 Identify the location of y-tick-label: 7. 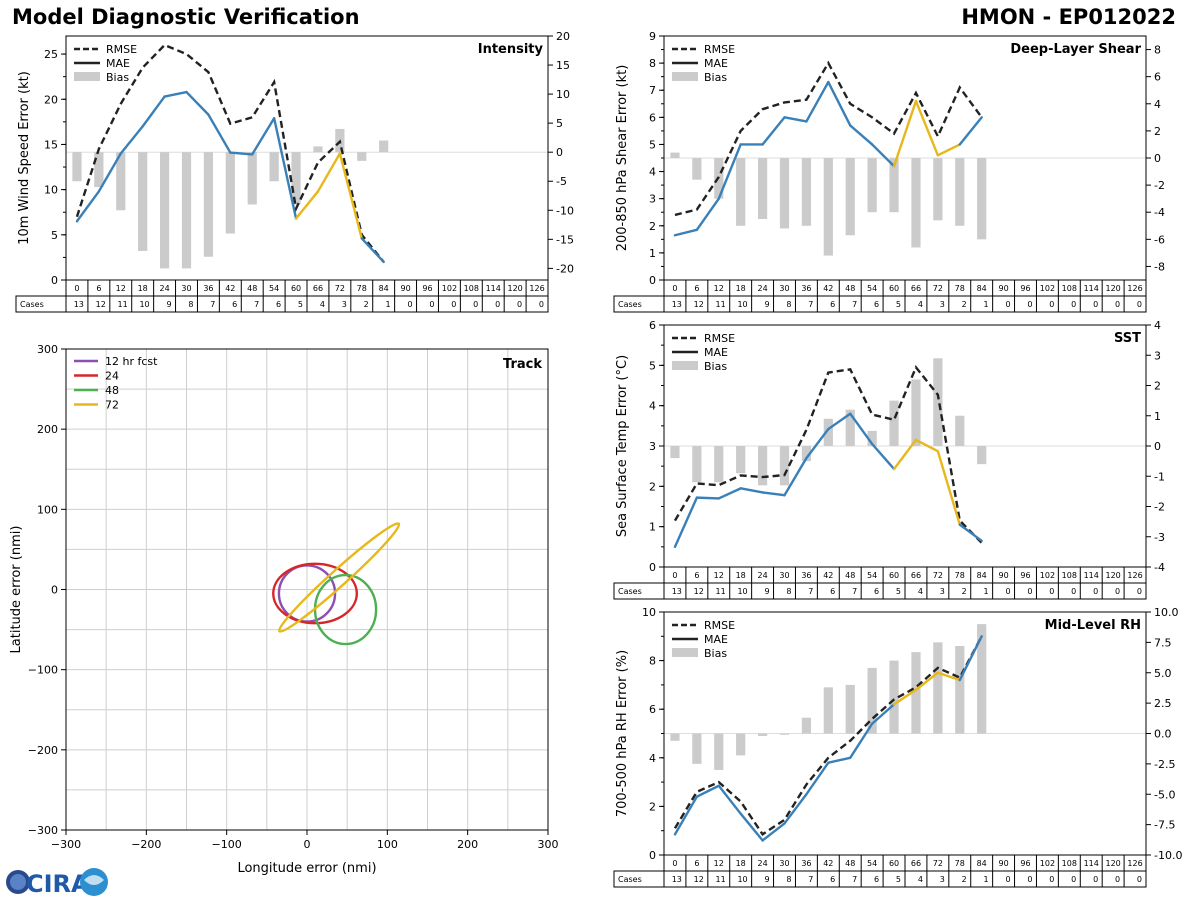
(652, 90).